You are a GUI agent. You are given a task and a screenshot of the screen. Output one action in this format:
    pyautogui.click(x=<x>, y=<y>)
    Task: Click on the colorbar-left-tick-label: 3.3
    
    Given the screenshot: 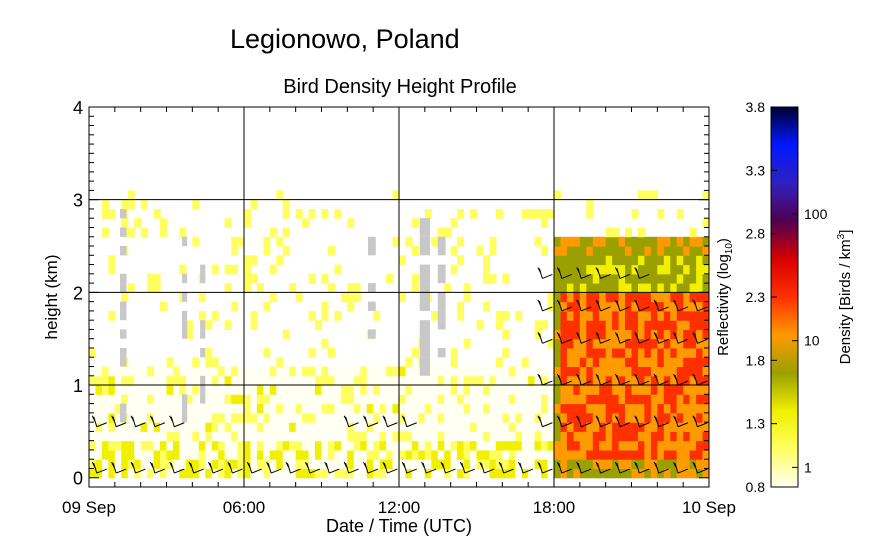 What is the action you would take?
    pyautogui.click(x=756, y=170)
    